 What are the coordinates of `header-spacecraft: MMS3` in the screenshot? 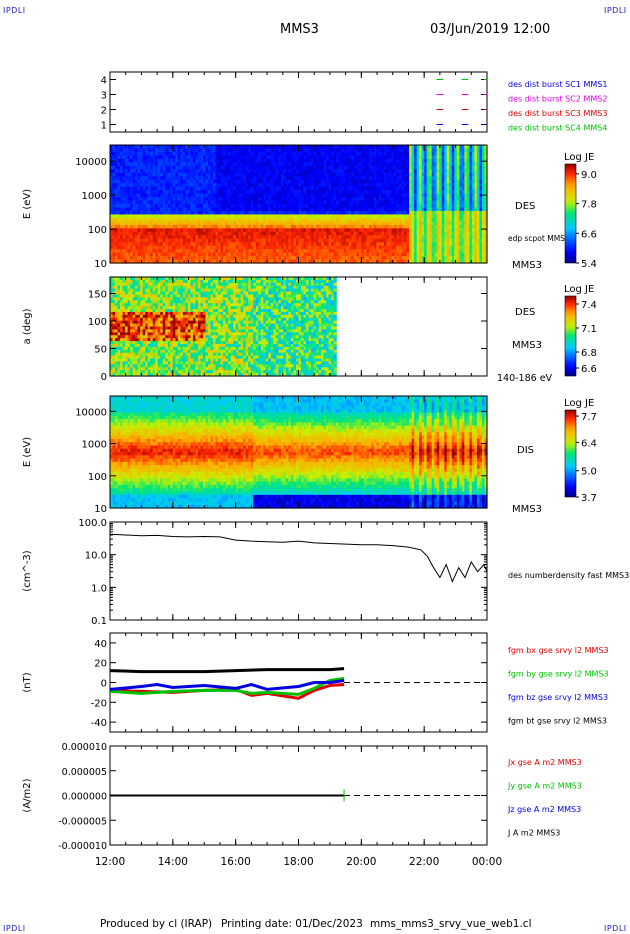 It's located at (299, 29).